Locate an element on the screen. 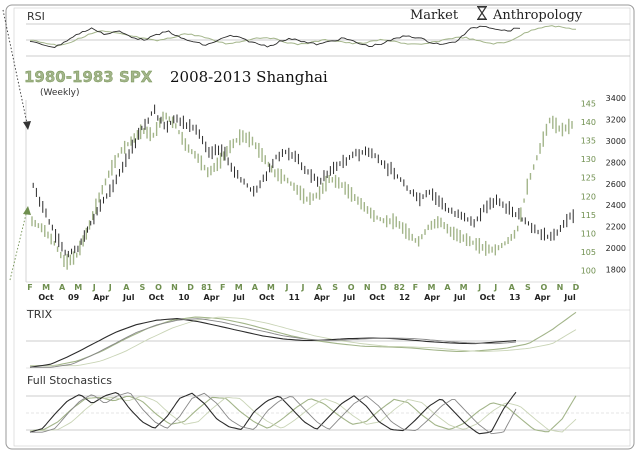  trix-spx-signal is located at coordinates (273, 343).